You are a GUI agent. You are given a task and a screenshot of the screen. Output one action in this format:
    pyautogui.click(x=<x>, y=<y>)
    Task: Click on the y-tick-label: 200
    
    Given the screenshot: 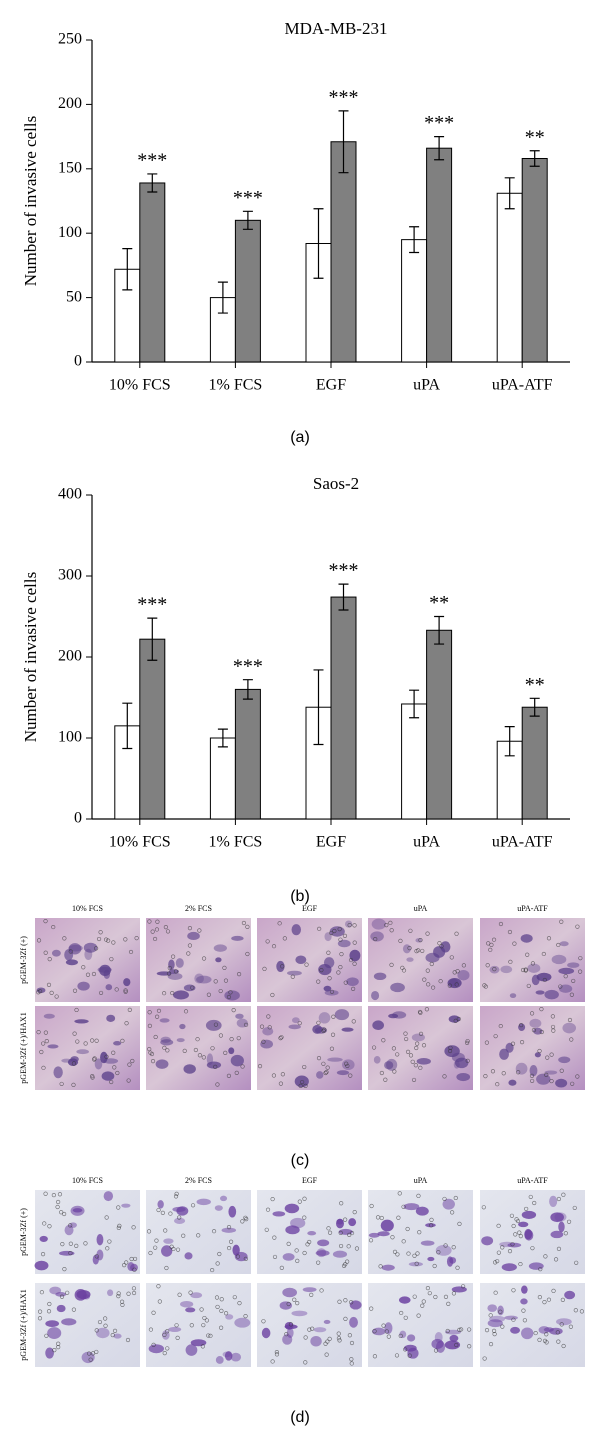 What is the action you would take?
    pyautogui.click(x=70, y=103)
    